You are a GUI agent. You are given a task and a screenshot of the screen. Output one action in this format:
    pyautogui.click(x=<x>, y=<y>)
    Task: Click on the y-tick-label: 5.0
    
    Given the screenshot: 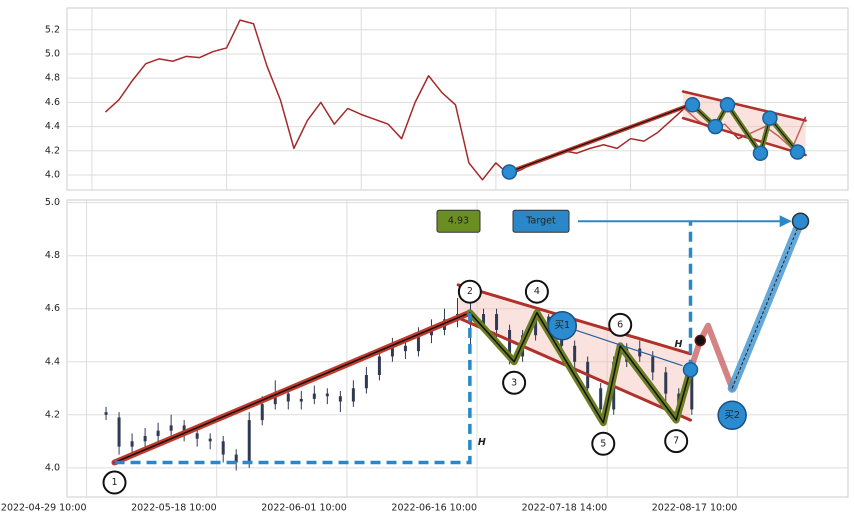 What is the action you would take?
    pyautogui.click(x=52, y=202)
    